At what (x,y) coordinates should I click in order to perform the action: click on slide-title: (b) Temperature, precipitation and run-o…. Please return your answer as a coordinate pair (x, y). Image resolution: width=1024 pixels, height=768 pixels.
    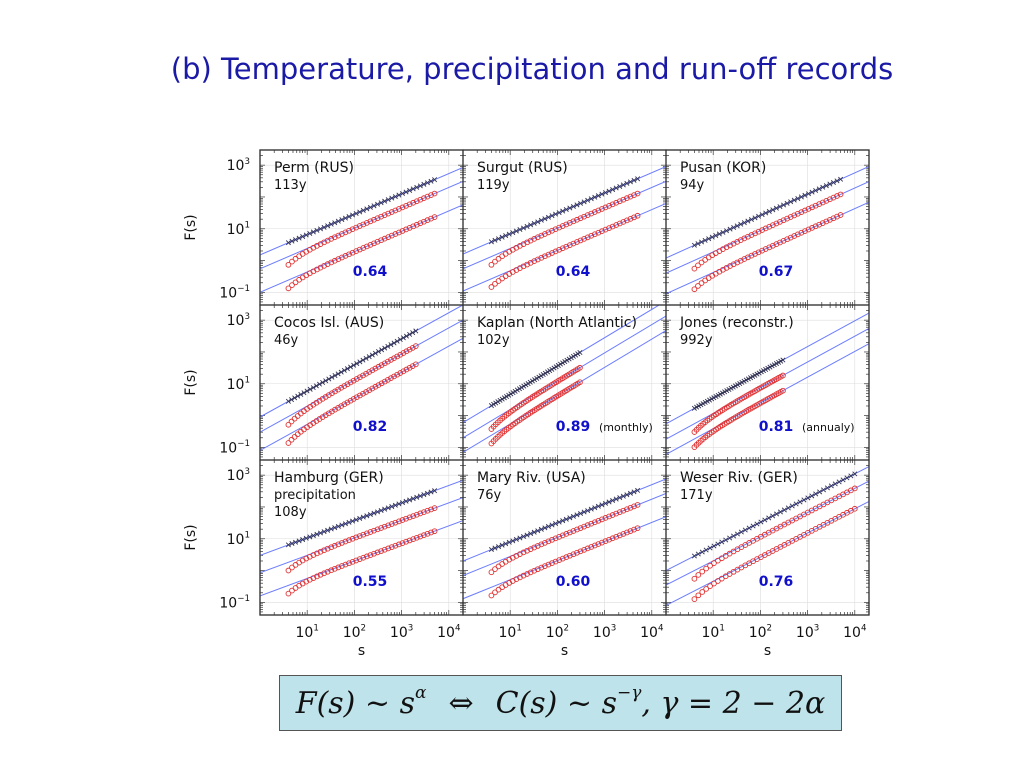
    Looking at the image, I should click on (532, 69).